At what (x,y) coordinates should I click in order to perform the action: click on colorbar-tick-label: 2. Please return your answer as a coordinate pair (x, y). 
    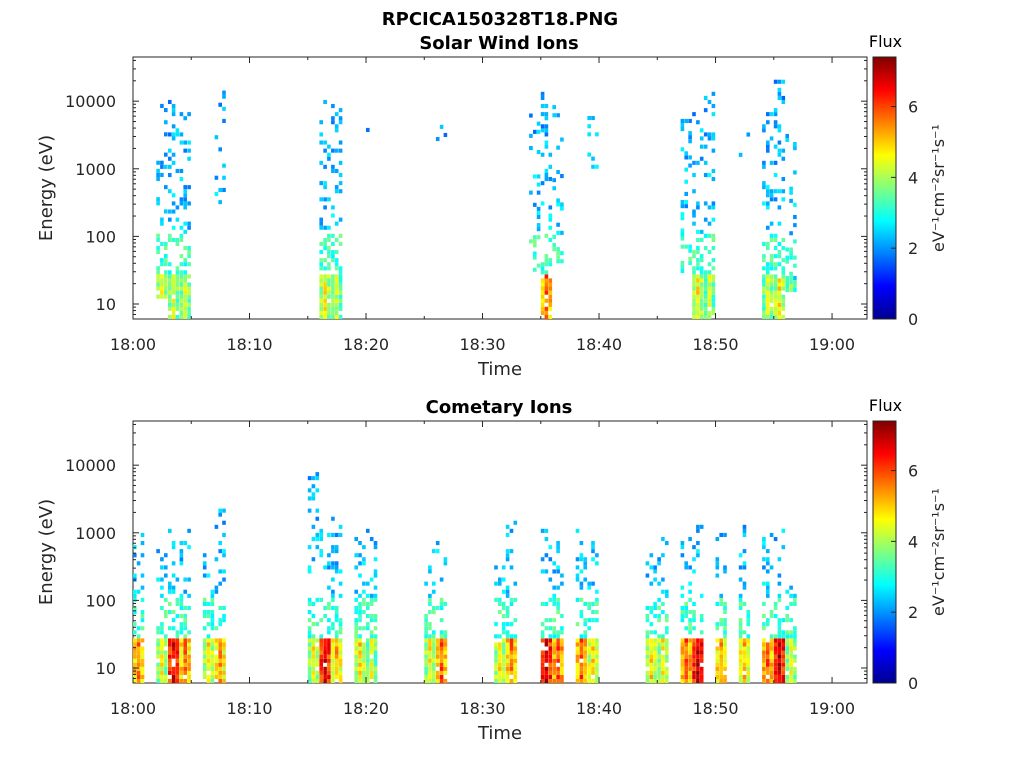
    Looking at the image, I should click on (913, 248).